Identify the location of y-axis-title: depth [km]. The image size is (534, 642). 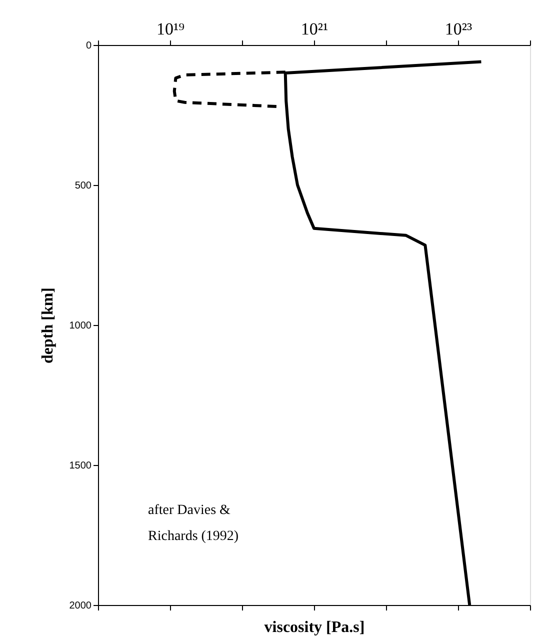
(47, 325).